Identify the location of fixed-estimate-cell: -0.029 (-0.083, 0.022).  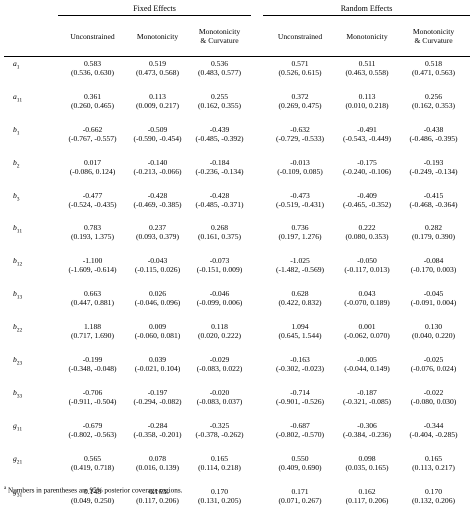
(219, 364).